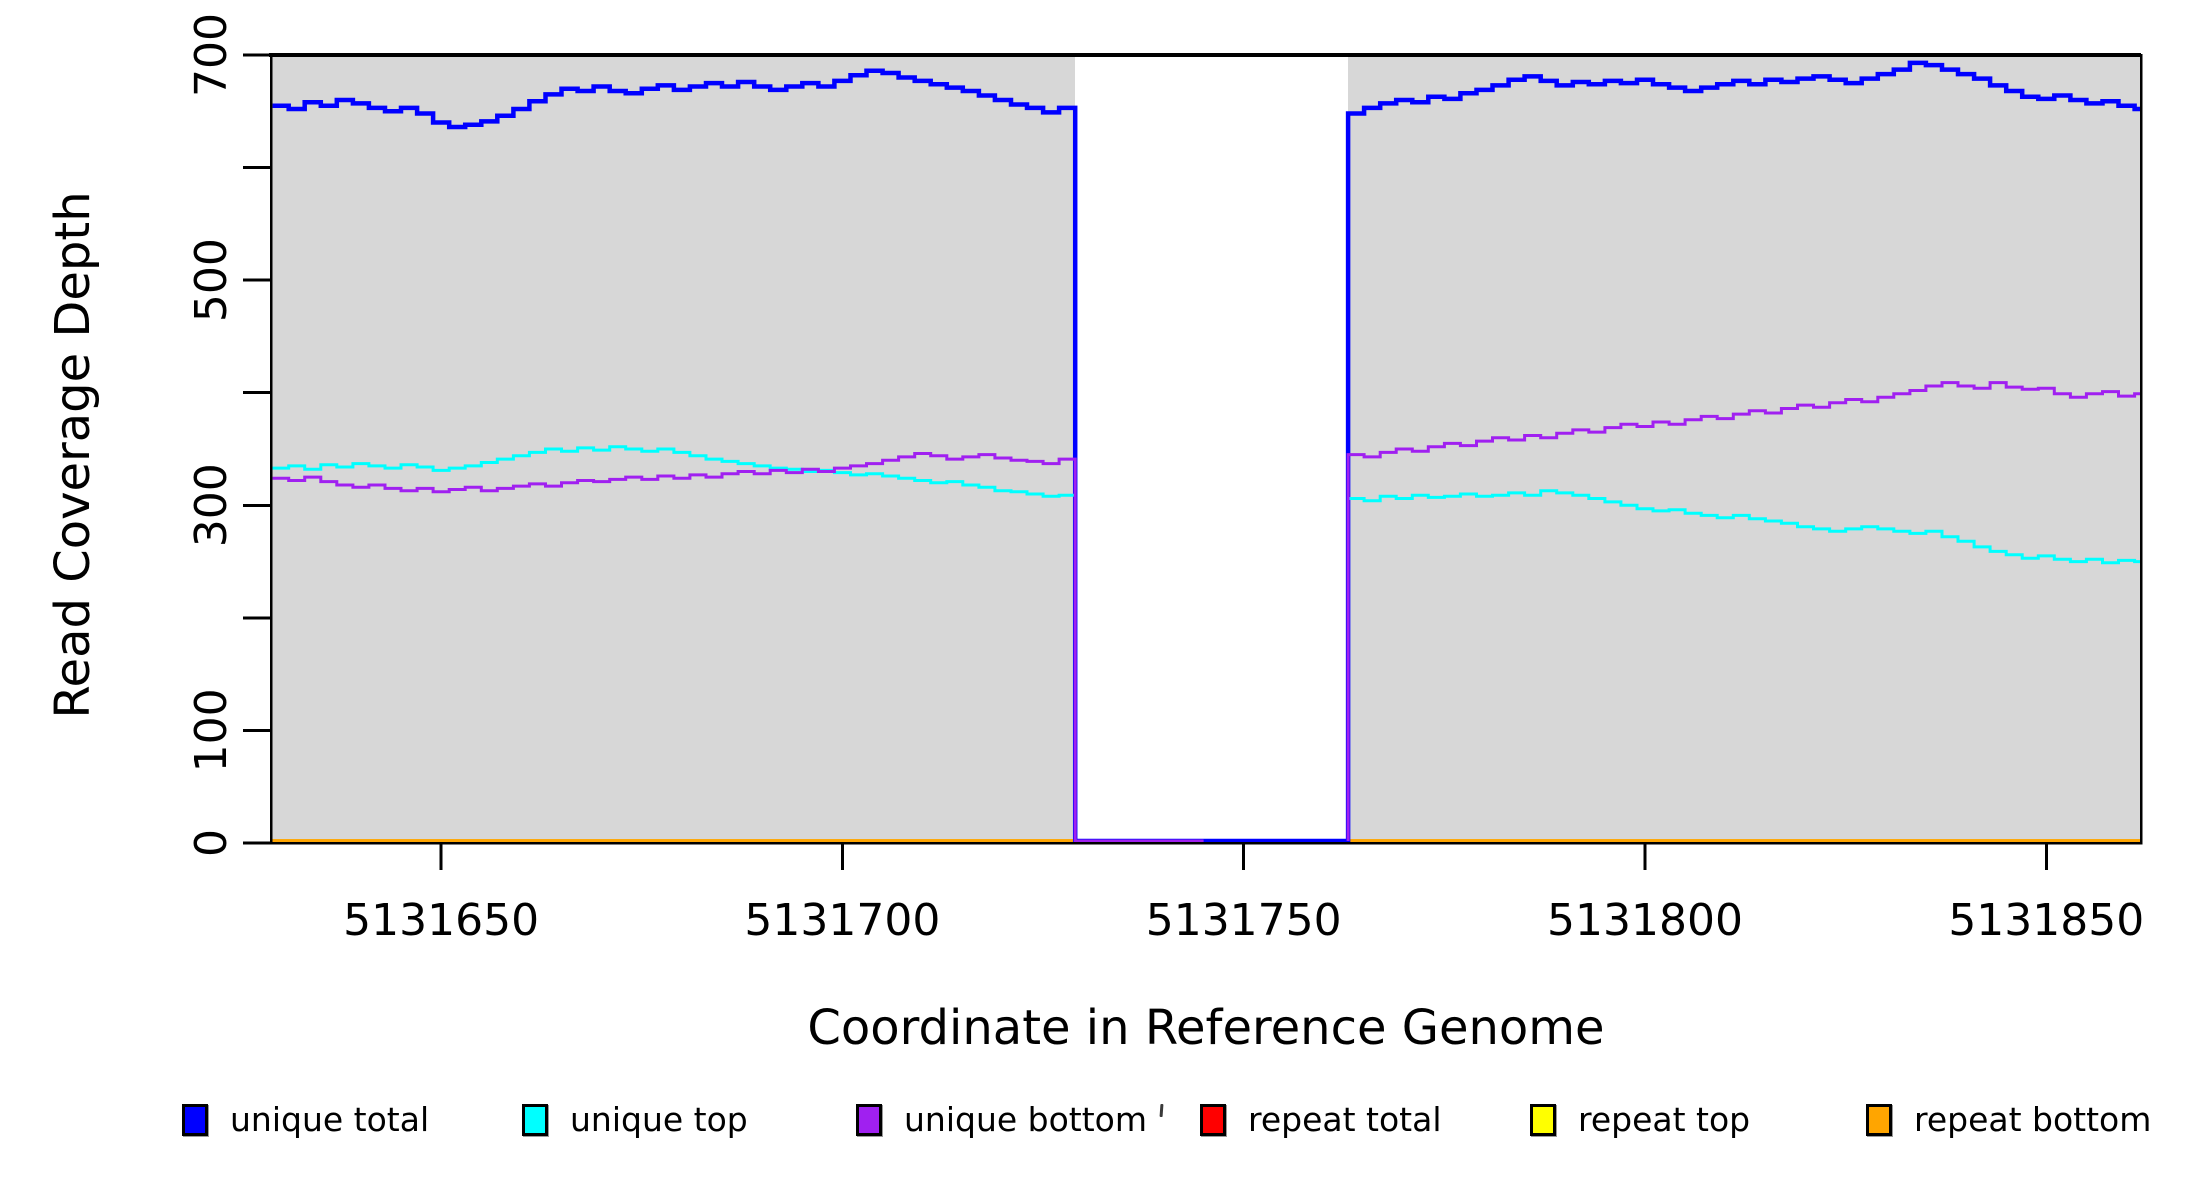 The width and height of the screenshot is (2200, 1200). Describe the element at coordinates (2046, 920) in the screenshot. I see `x-axis-tick-label: 5131850` at that location.